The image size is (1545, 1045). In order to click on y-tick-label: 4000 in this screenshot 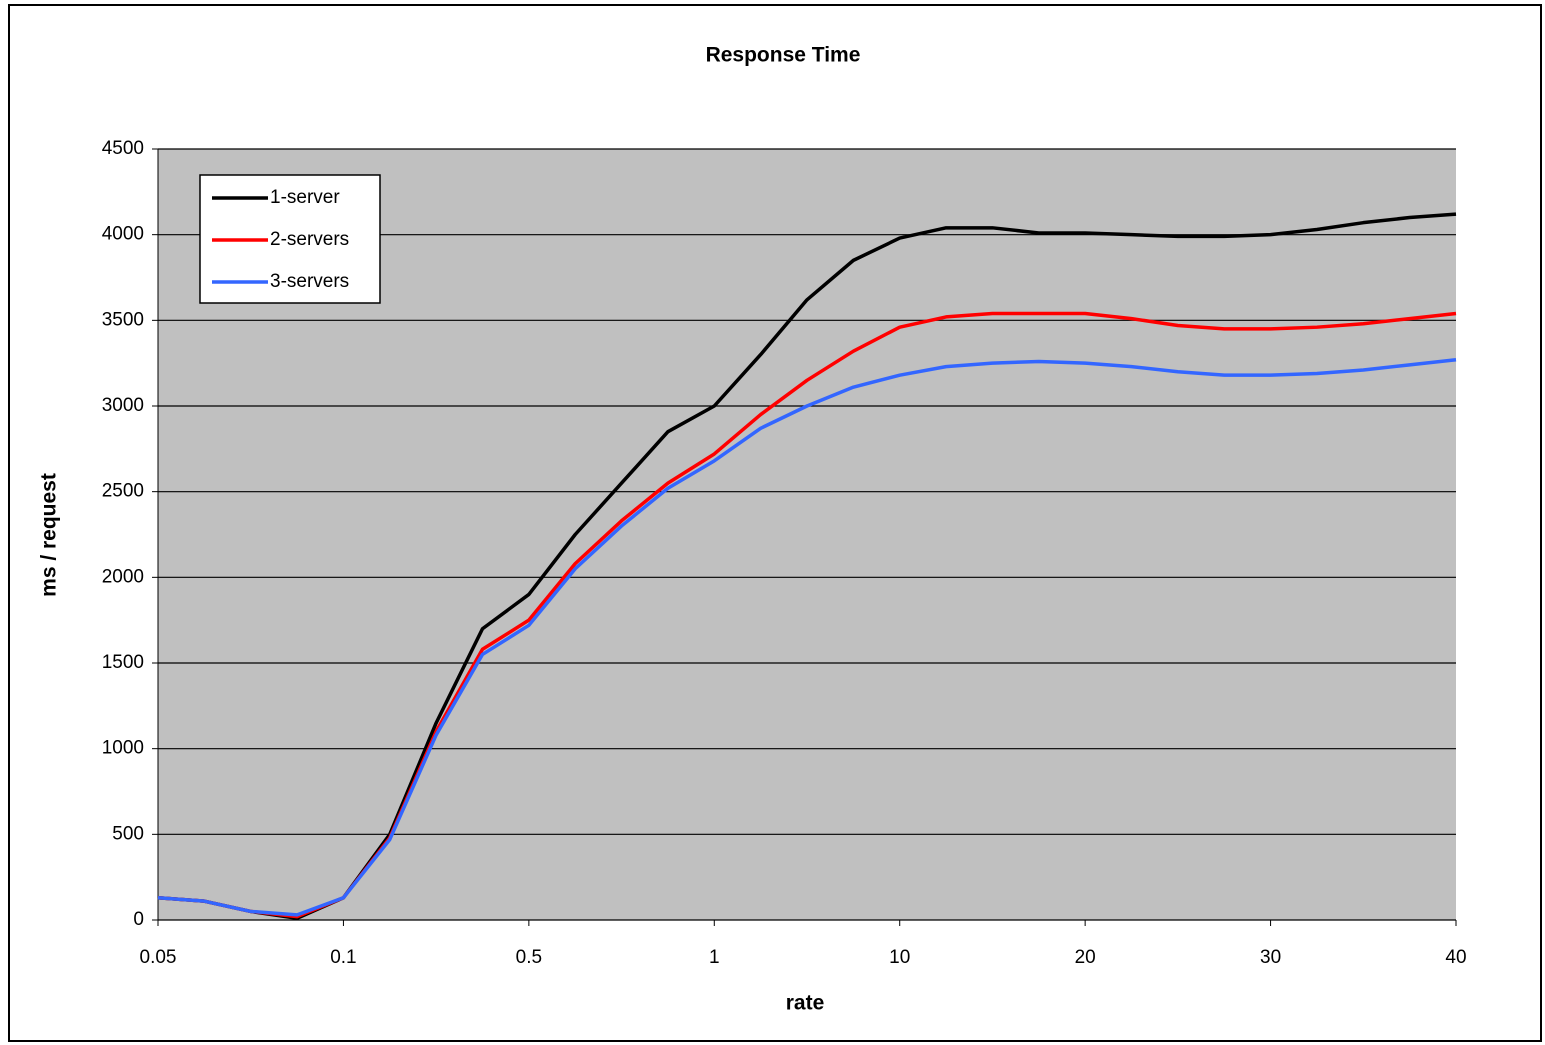, I will do `click(123, 234)`.